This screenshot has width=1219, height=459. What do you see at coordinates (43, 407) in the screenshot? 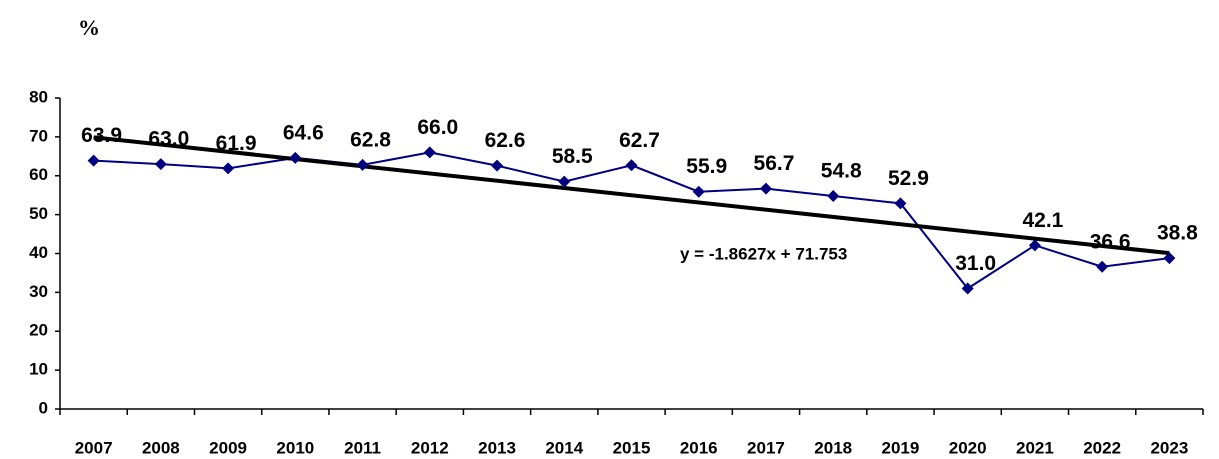
I see `y-tick-label: 0` at bounding box center [43, 407].